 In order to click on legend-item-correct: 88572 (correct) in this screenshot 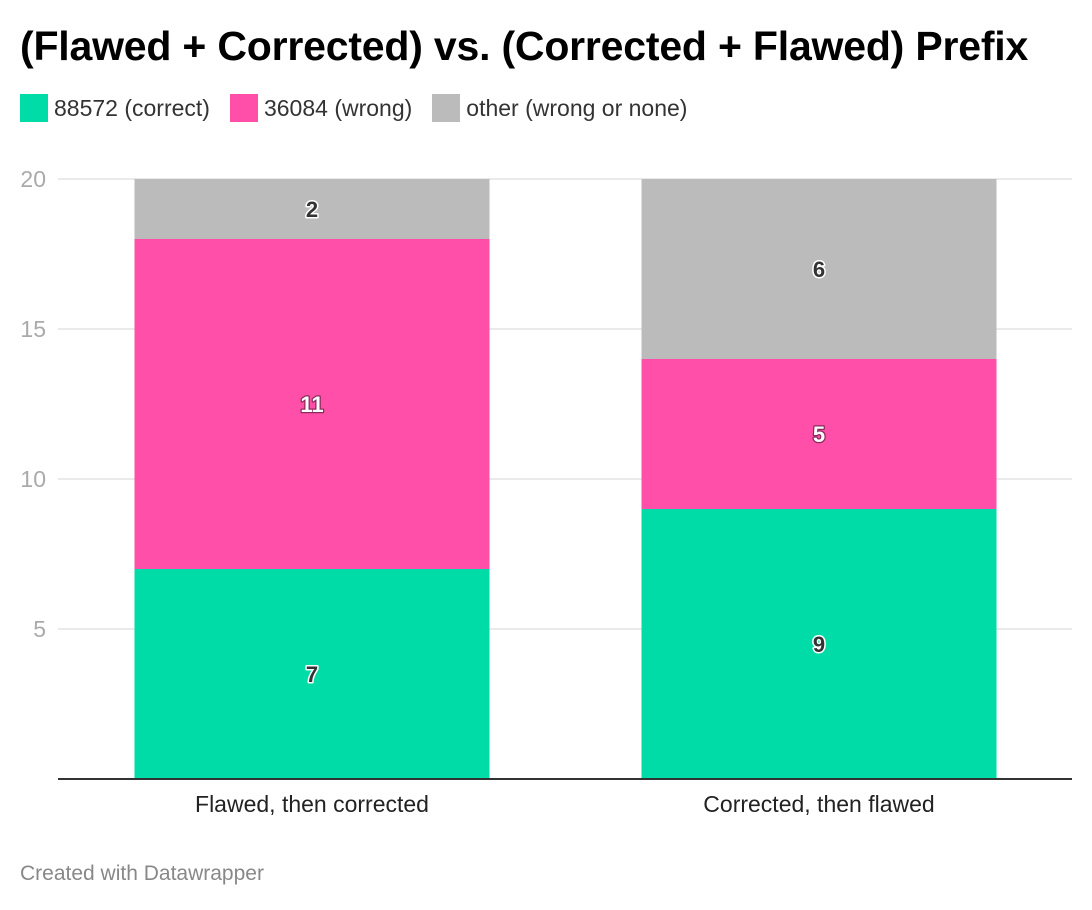, I will do `click(115, 108)`.